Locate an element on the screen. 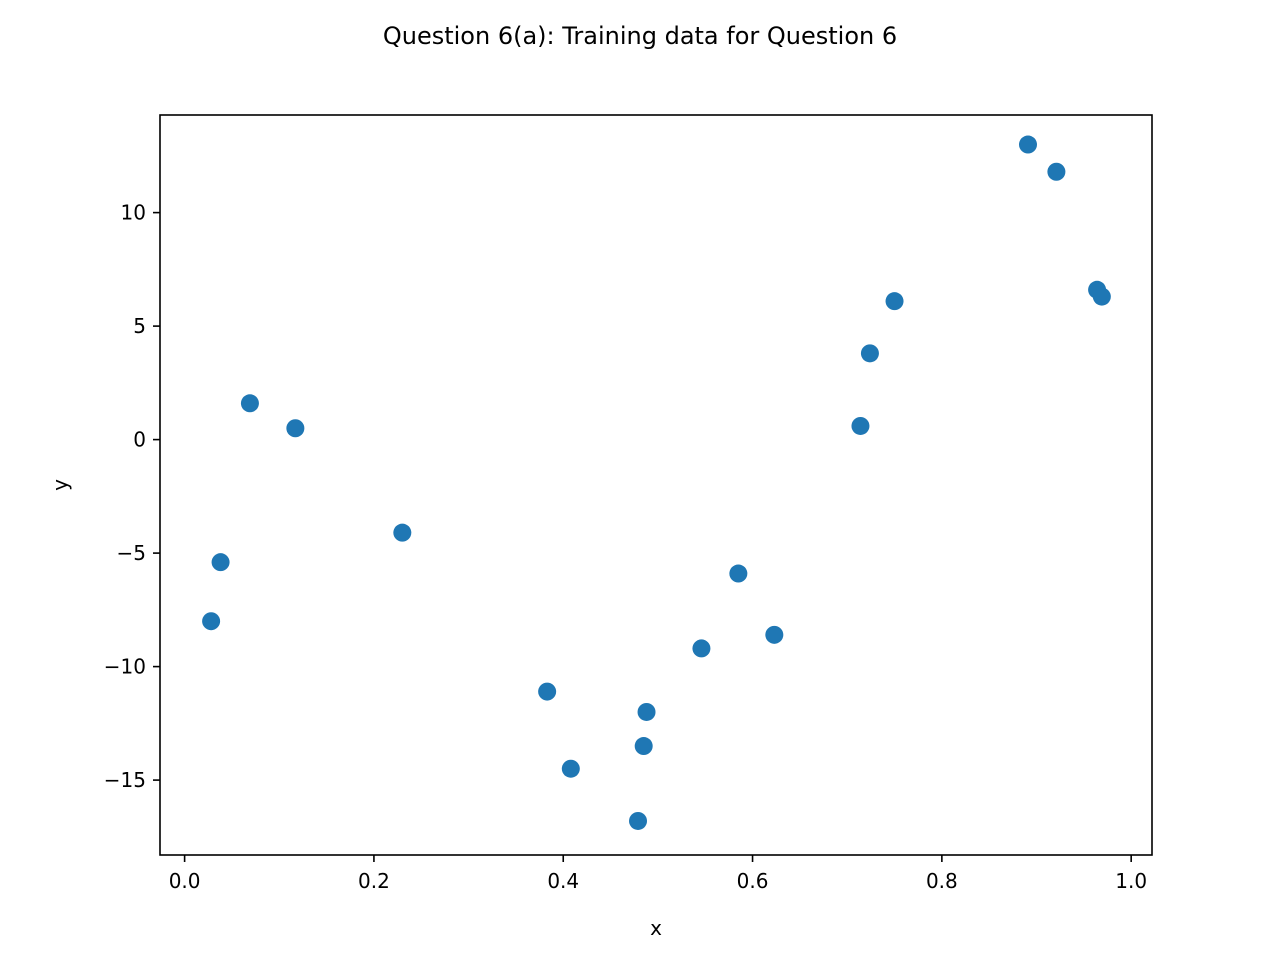 Image resolution: width=1280 pixels, height=960 pixels. y-axis-label: y is located at coordinates (60, 485).